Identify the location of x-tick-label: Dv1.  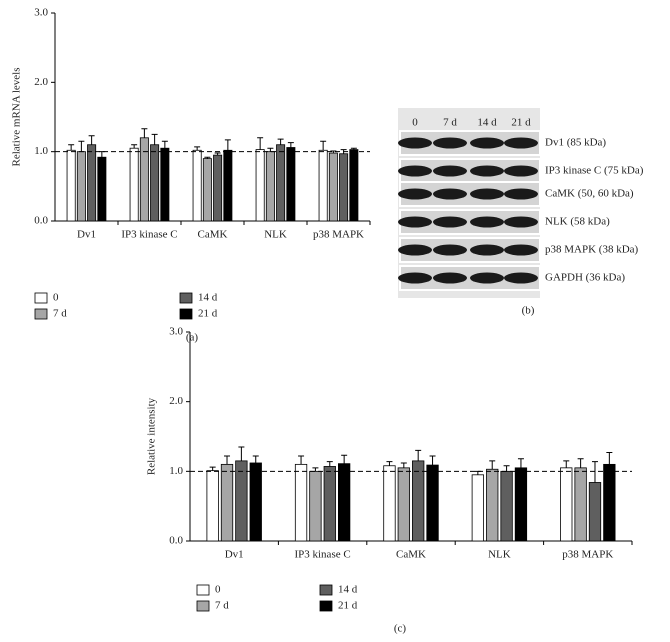
(234, 555).